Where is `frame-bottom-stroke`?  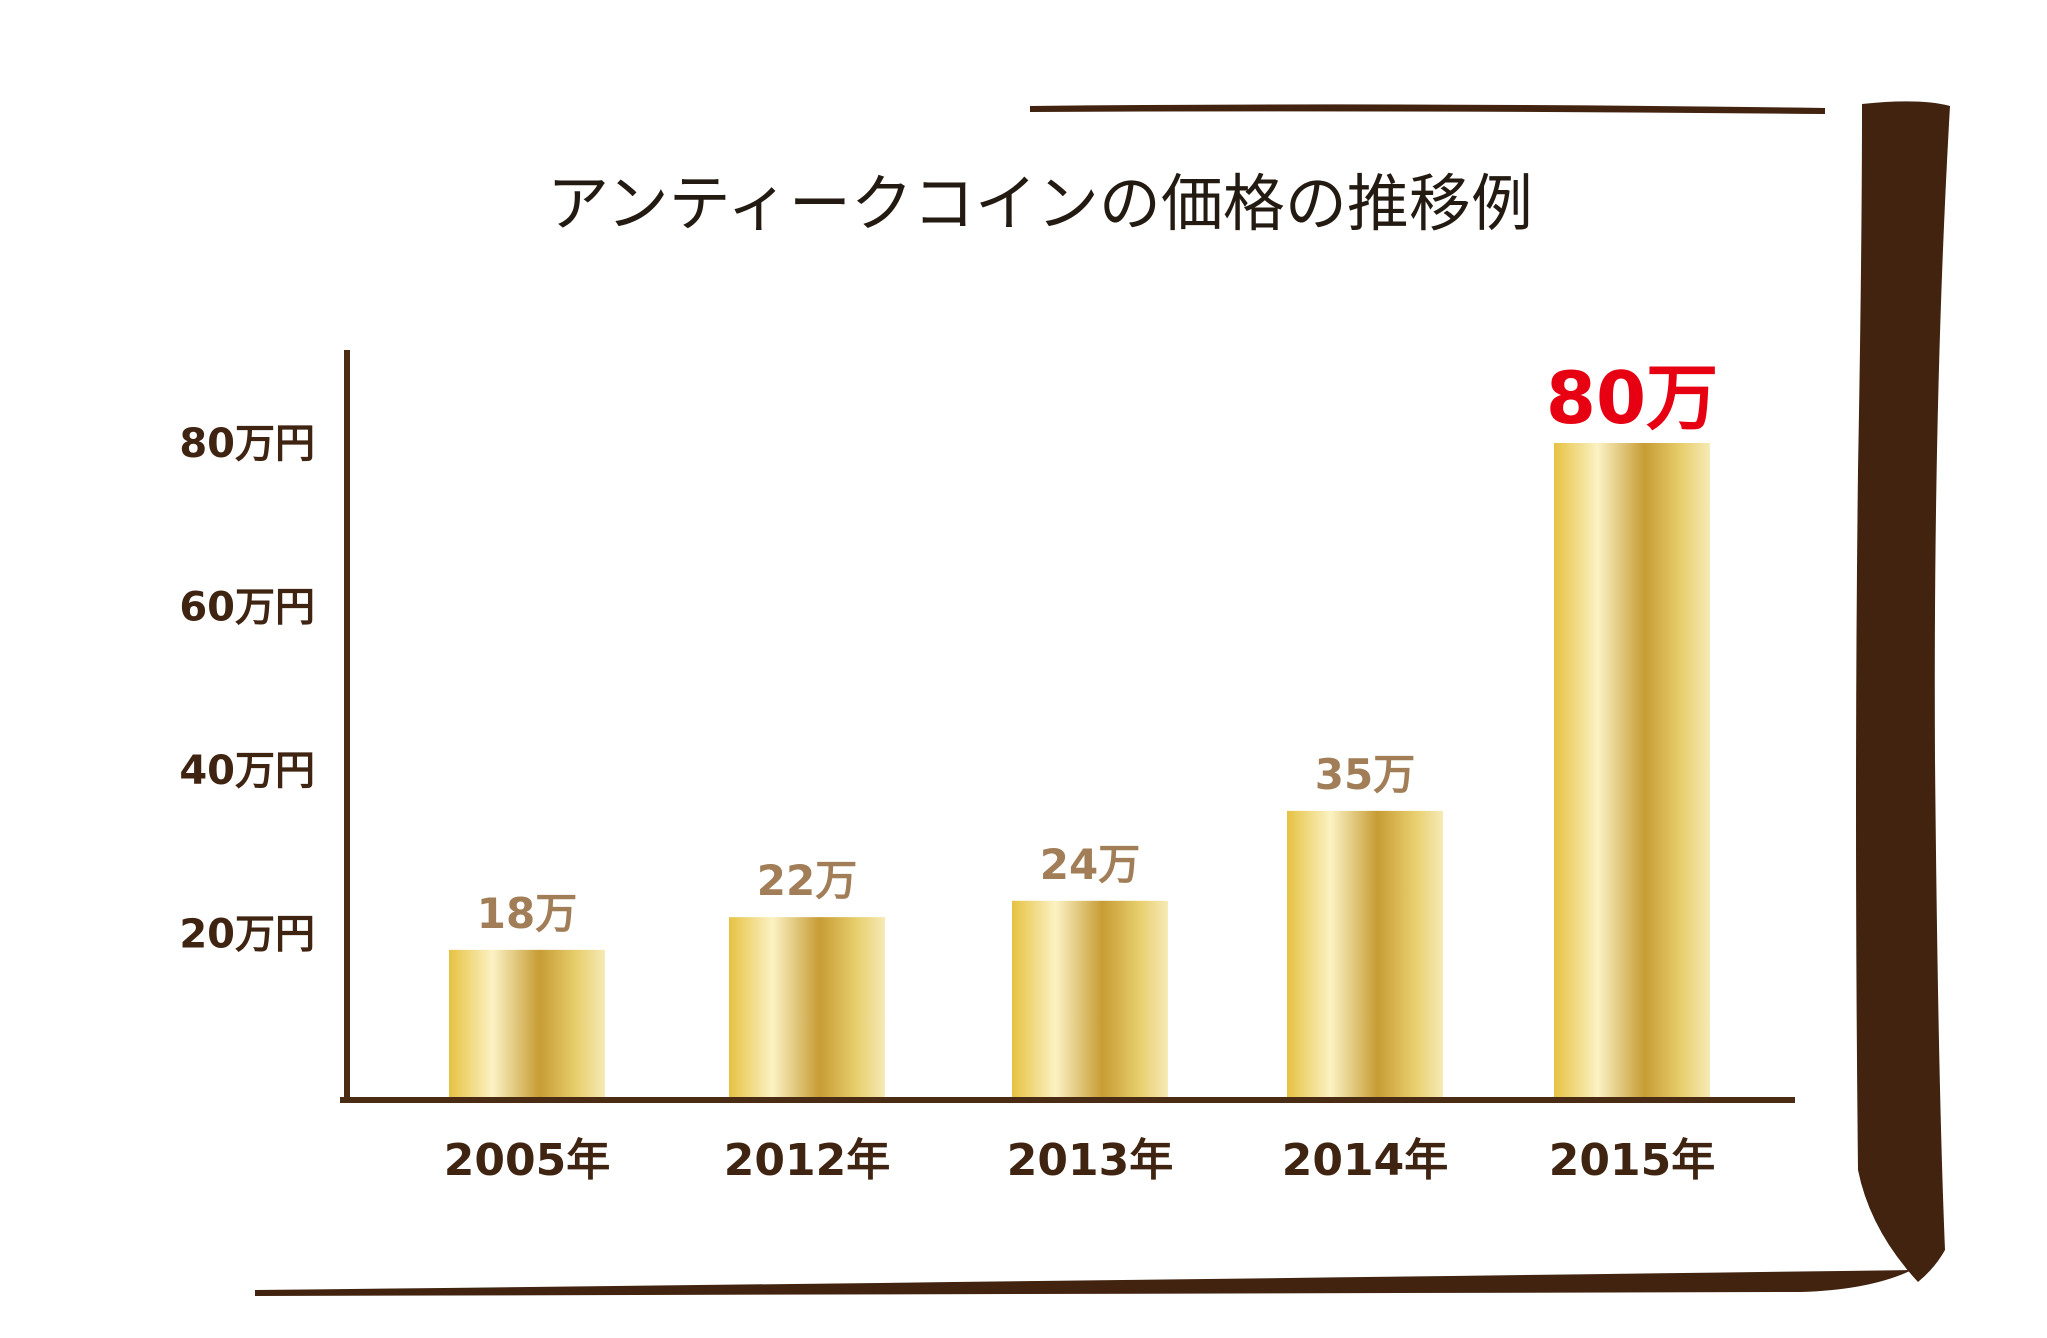 frame-bottom-stroke is located at coordinates (1083, 1283).